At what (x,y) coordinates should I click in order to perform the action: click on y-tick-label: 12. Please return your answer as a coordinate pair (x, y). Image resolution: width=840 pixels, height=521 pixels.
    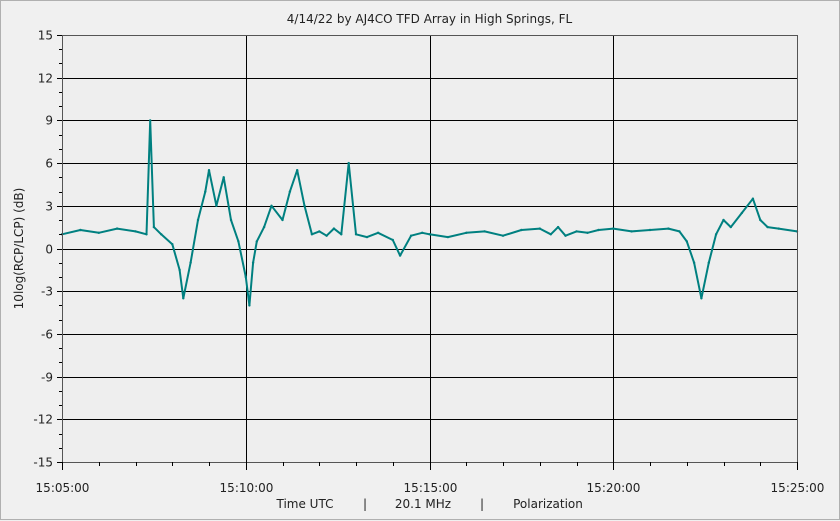
    Looking at the image, I should click on (45, 79).